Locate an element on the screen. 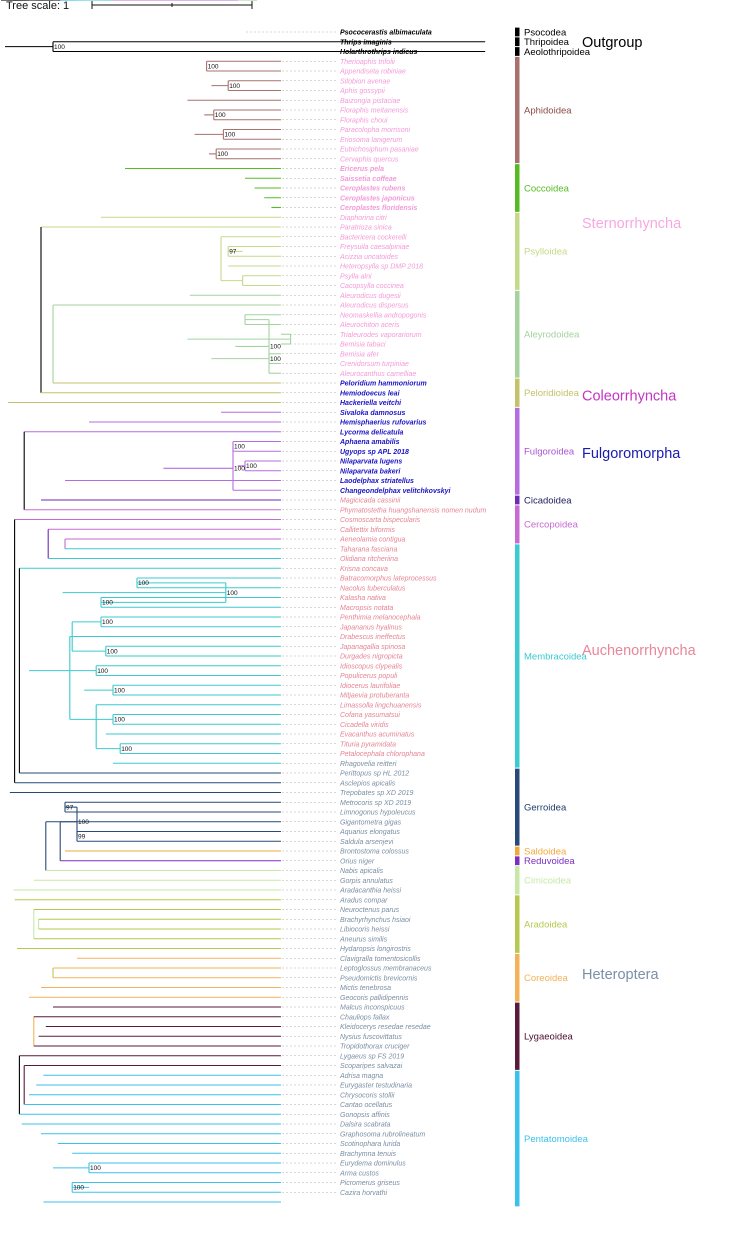 This screenshot has height=1239, width=729. taxon-label: Psylla alni is located at coordinates (356, 276).